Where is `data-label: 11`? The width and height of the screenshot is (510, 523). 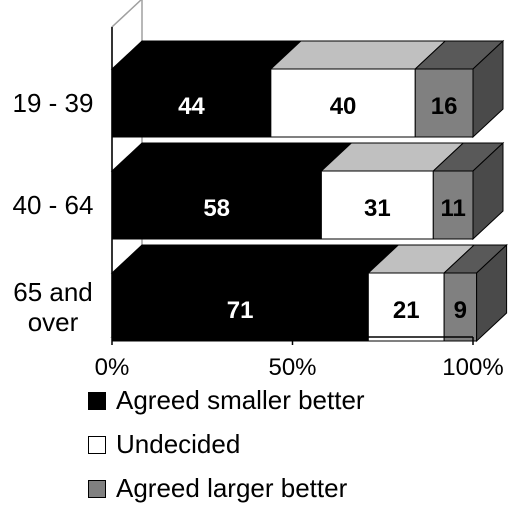
data-label: 11 is located at coordinates (452, 208).